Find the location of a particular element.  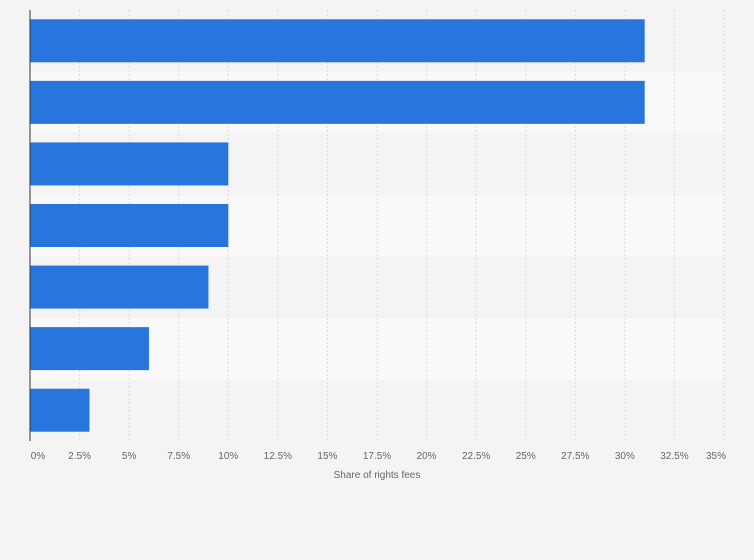

x-tick-label: 7.5% is located at coordinates (178, 456).